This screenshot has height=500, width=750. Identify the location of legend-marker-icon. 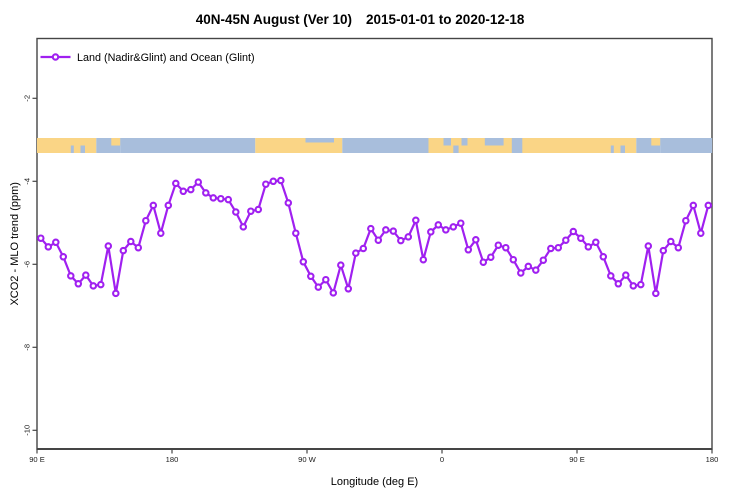
(55, 57).